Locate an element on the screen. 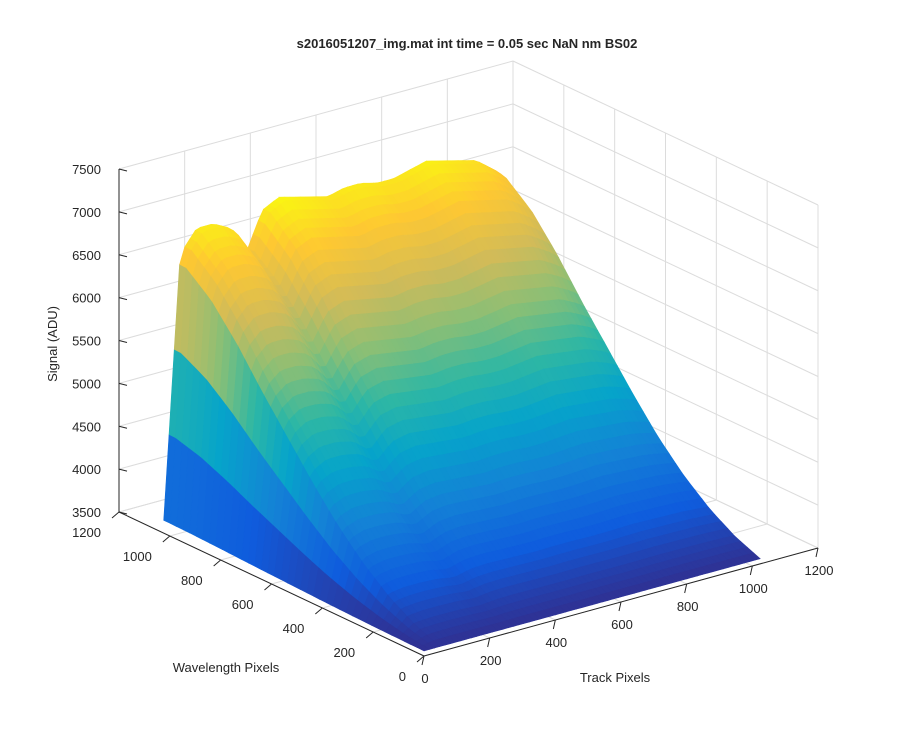 This screenshot has height=755, width=900. z-tick-label: 4500 is located at coordinates (86, 426).